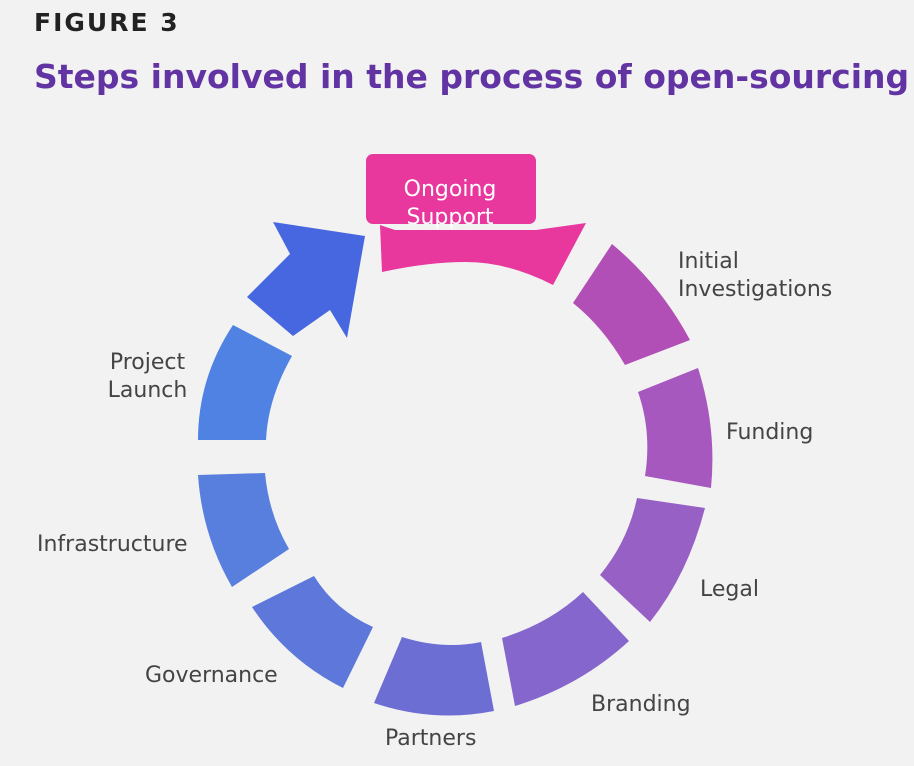  What do you see at coordinates (434, 676) in the screenshot?
I see `segment-partners` at bounding box center [434, 676].